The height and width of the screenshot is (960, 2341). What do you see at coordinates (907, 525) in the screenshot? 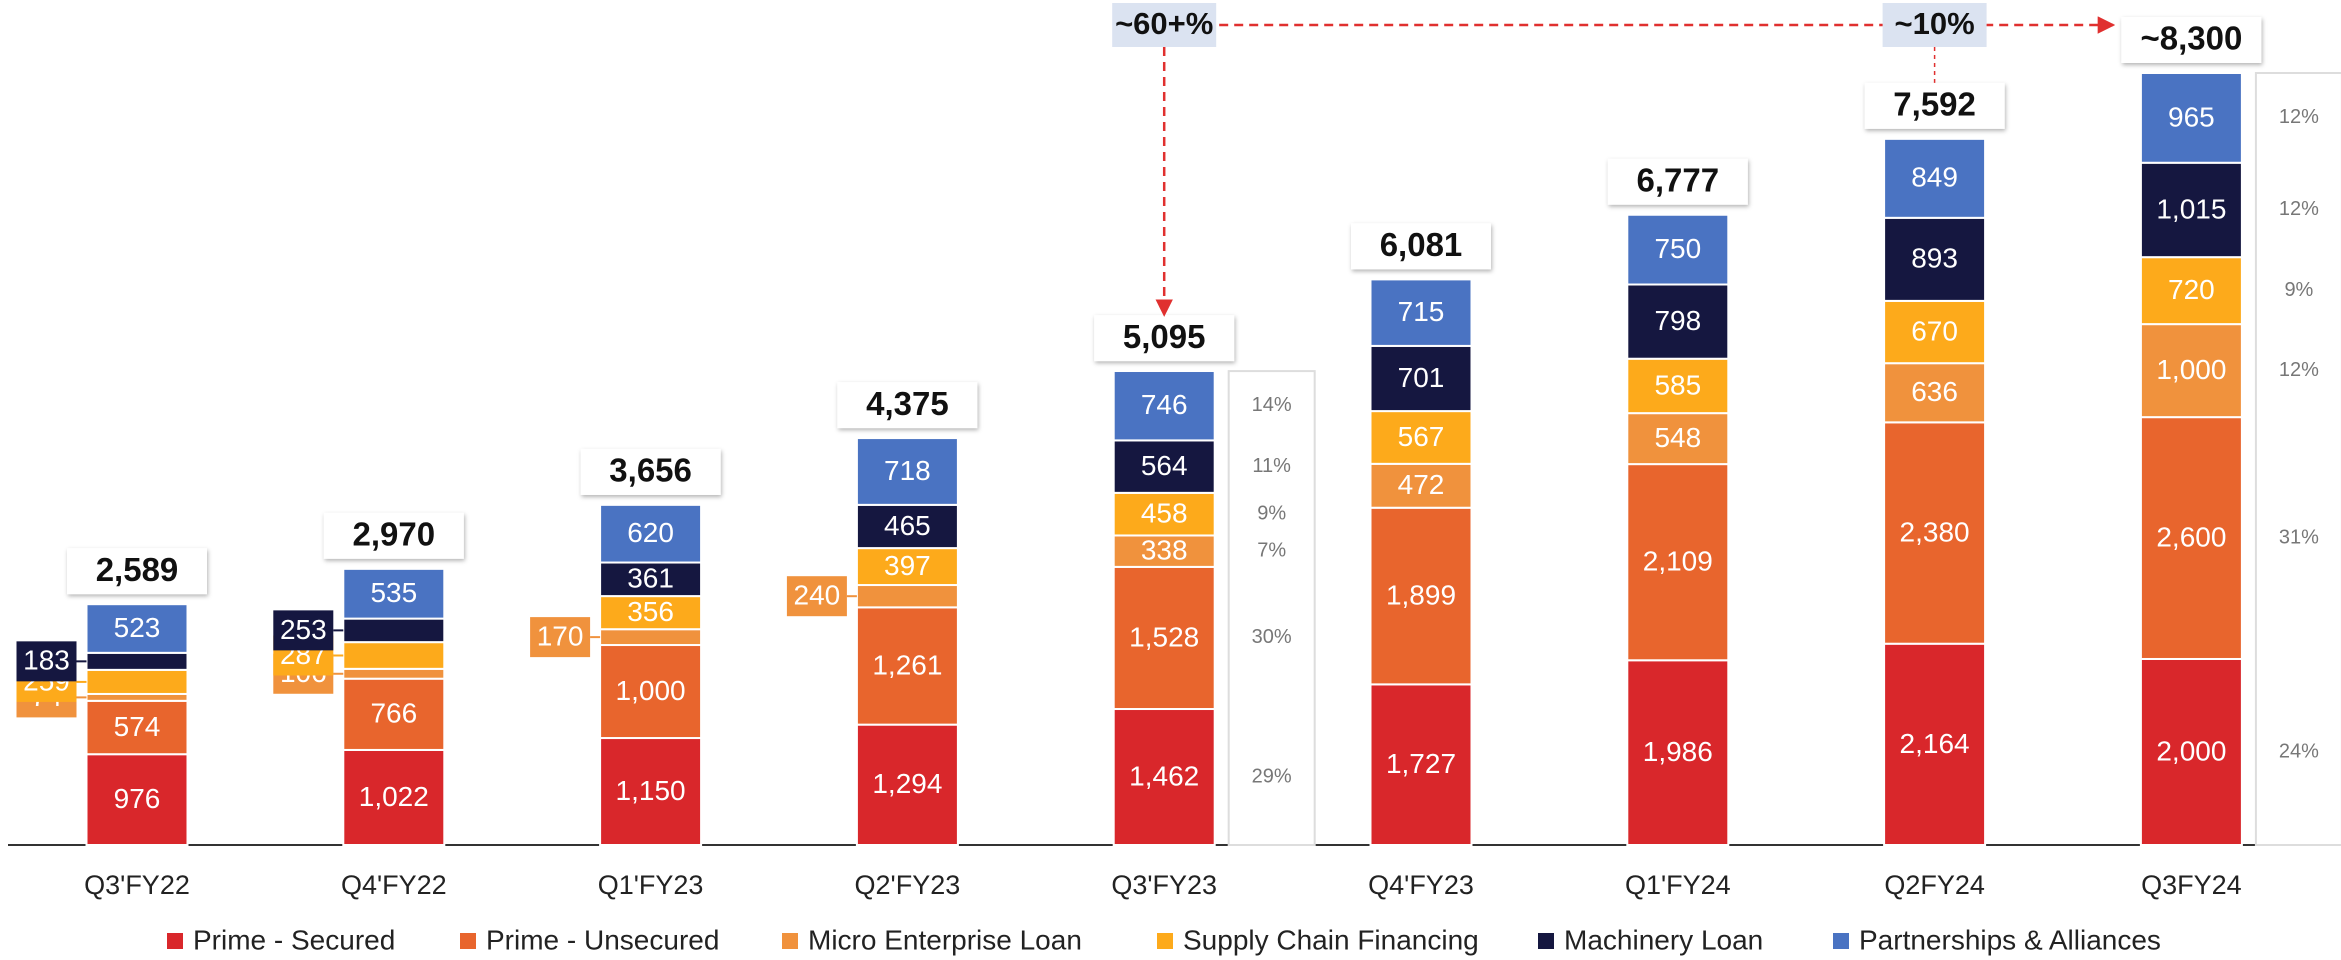
I see `value-label: 465` at bounding box center [907, 525].